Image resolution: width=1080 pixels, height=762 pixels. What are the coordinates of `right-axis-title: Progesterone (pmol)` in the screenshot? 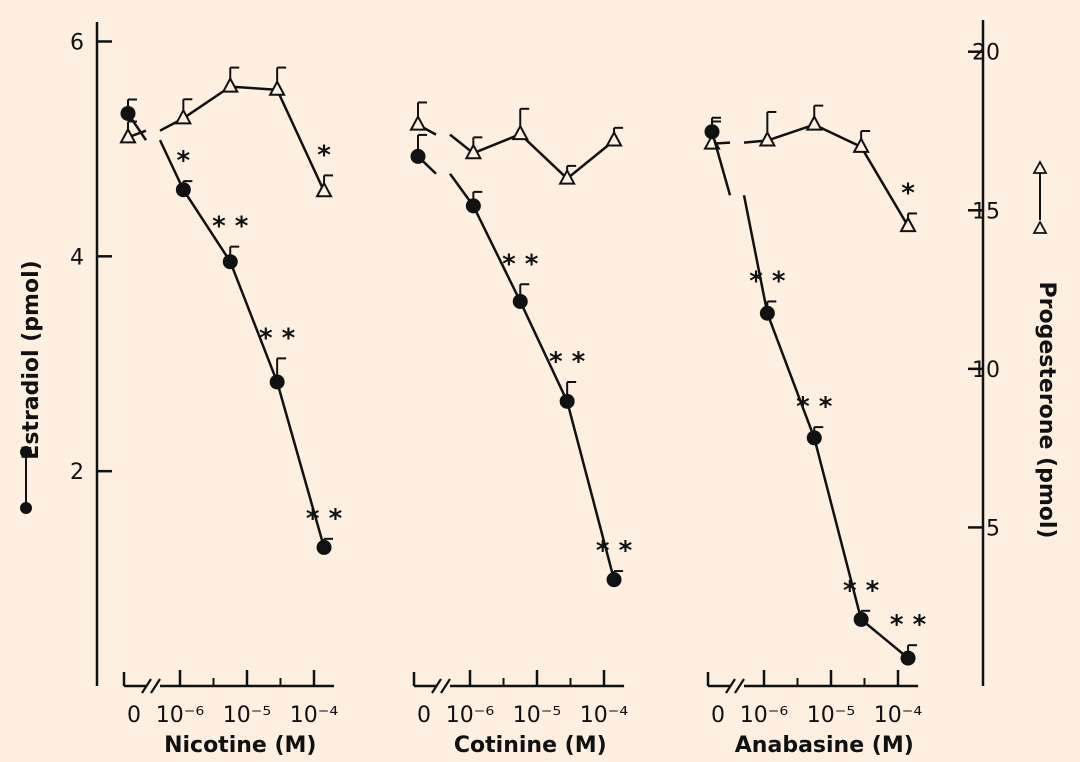 It's located at (1046, 410).